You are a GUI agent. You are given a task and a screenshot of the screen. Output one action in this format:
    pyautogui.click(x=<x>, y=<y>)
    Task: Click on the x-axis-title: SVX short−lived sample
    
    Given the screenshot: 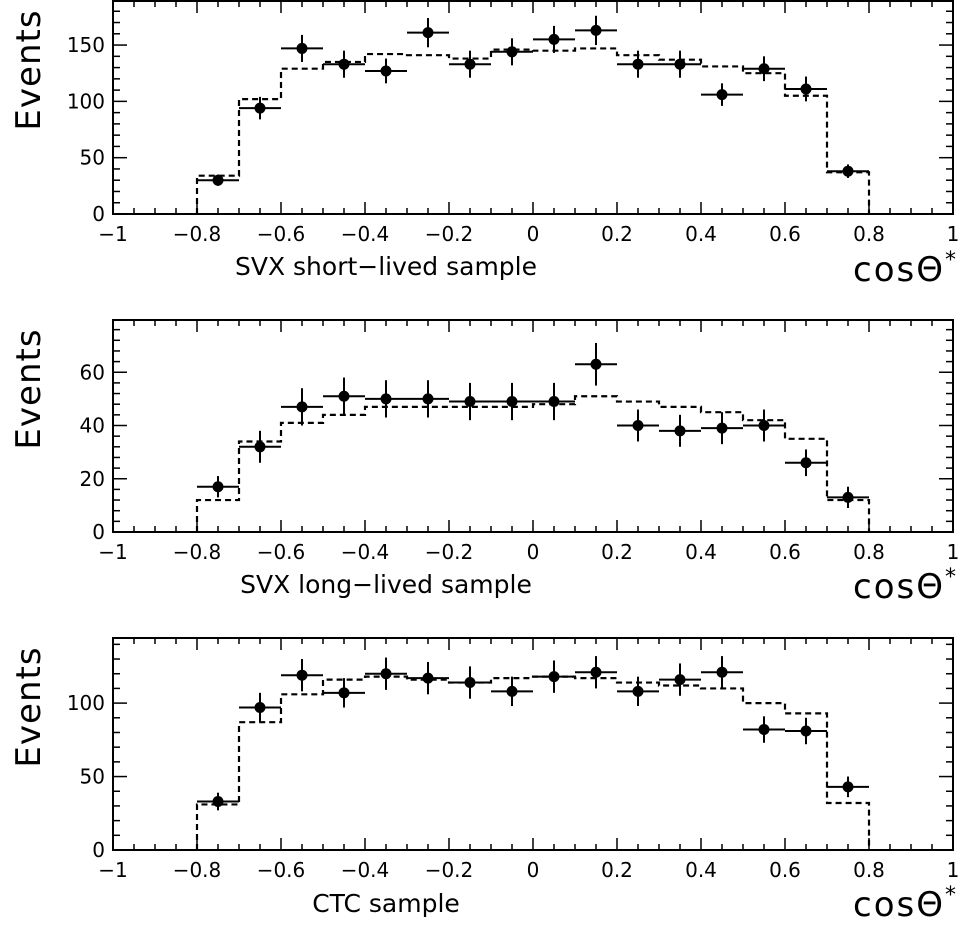 What is the action you would take?
    pyautogui.click(x=386, y=266)
    